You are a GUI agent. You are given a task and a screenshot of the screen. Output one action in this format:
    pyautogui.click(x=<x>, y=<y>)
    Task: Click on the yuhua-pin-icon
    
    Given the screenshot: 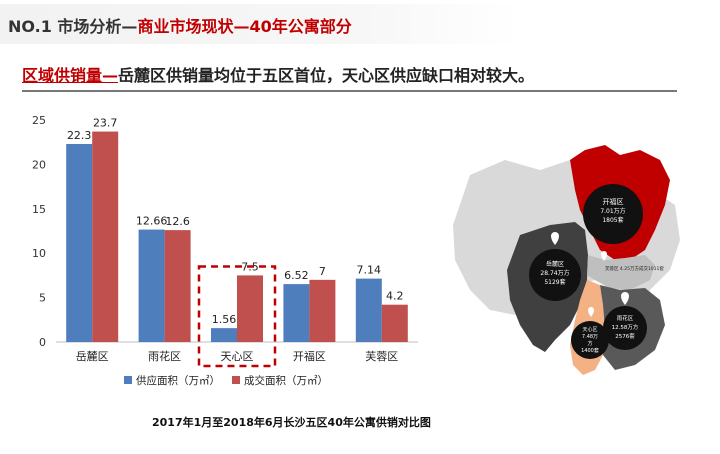 What is the action you would take?
    pyautogui.click(x=625, y=298)
    